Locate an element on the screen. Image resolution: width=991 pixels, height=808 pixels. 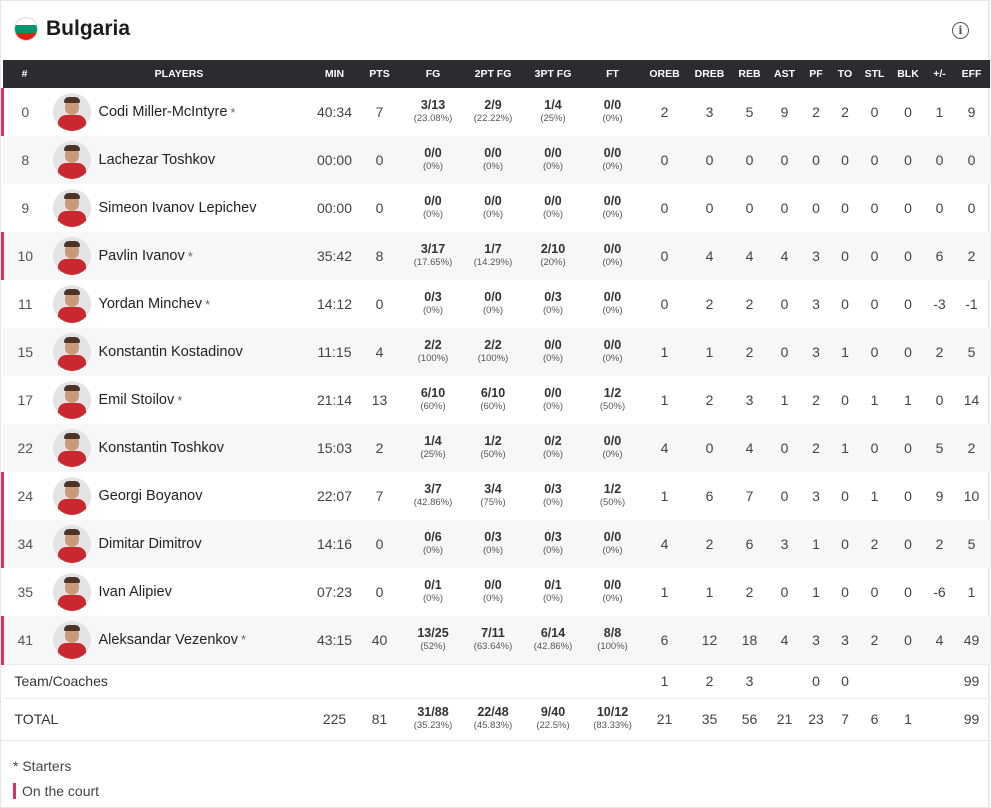
fg-percentage: (17.65%) is located at coordinates (433, 262).